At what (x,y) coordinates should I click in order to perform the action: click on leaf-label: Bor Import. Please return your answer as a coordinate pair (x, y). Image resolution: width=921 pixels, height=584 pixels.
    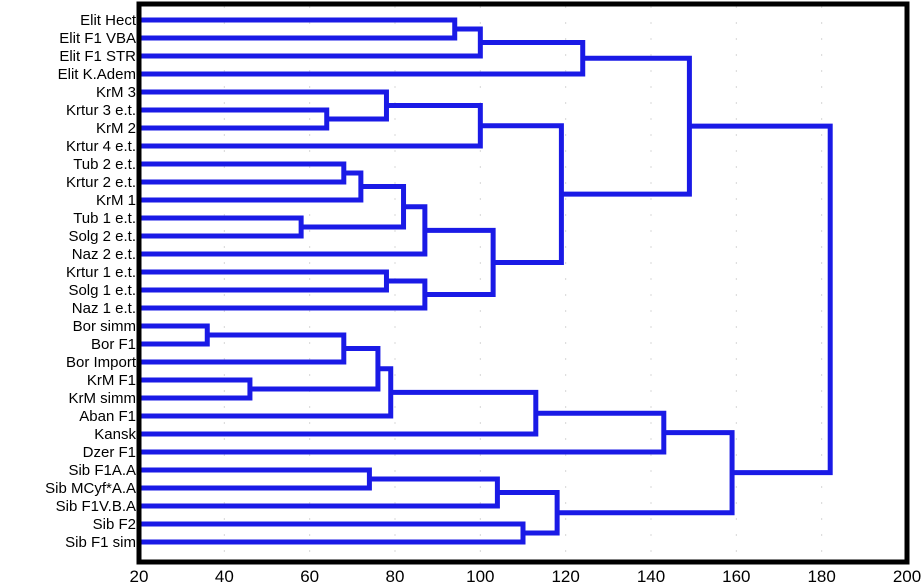
    Looking at the image, I should click on (101, 362).